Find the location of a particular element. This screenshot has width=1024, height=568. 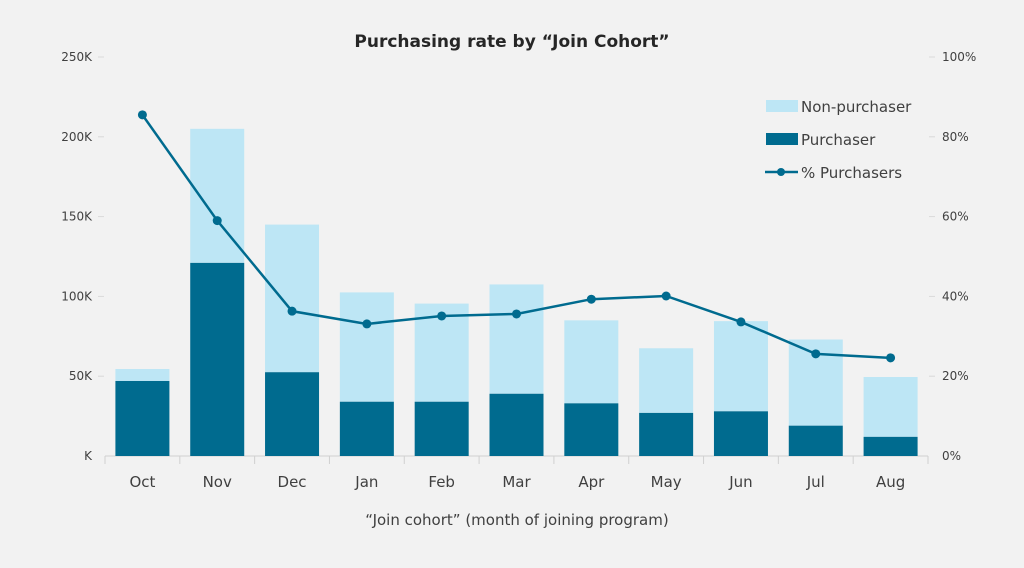

bar-purchaser-may is located at coordinates (666, 434).